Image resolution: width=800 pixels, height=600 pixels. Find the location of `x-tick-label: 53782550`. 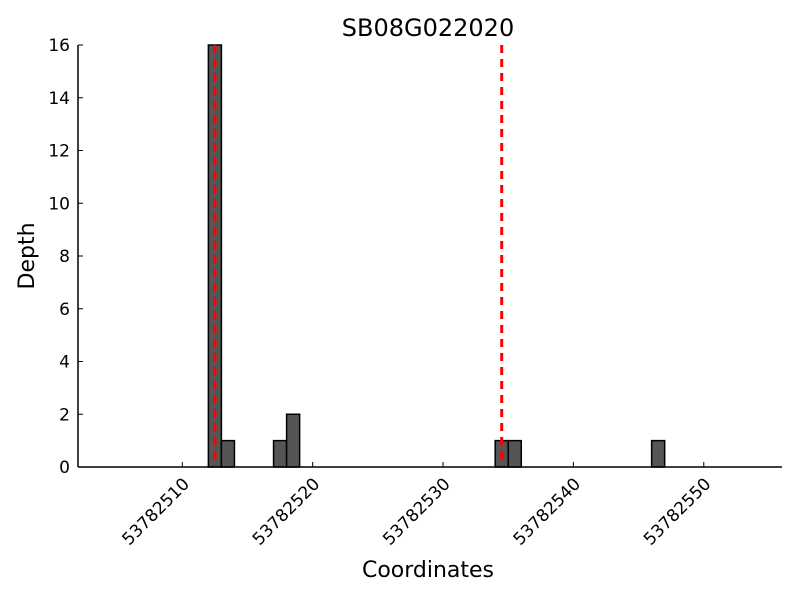

x-tick-label: 53782550 is located at coordinates (677, 511).